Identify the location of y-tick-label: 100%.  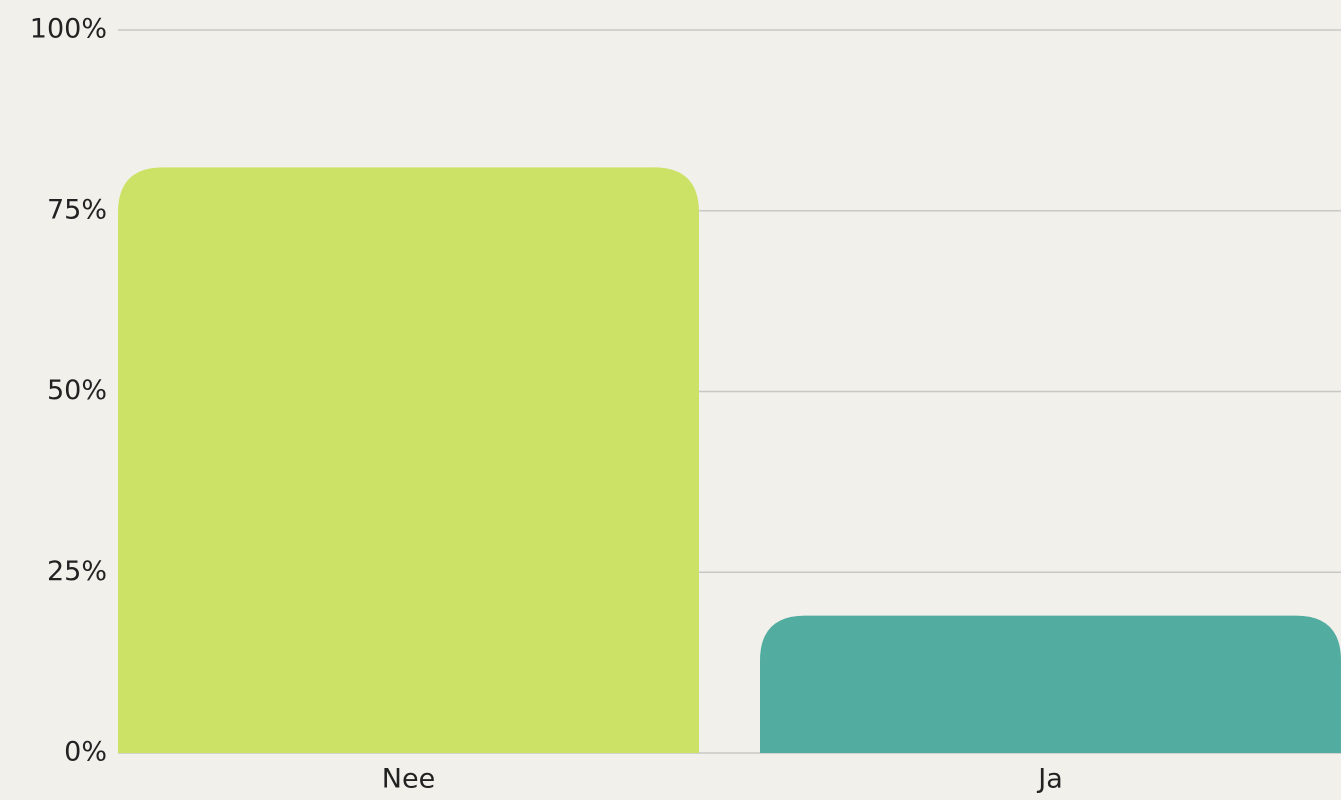
(68, 29).